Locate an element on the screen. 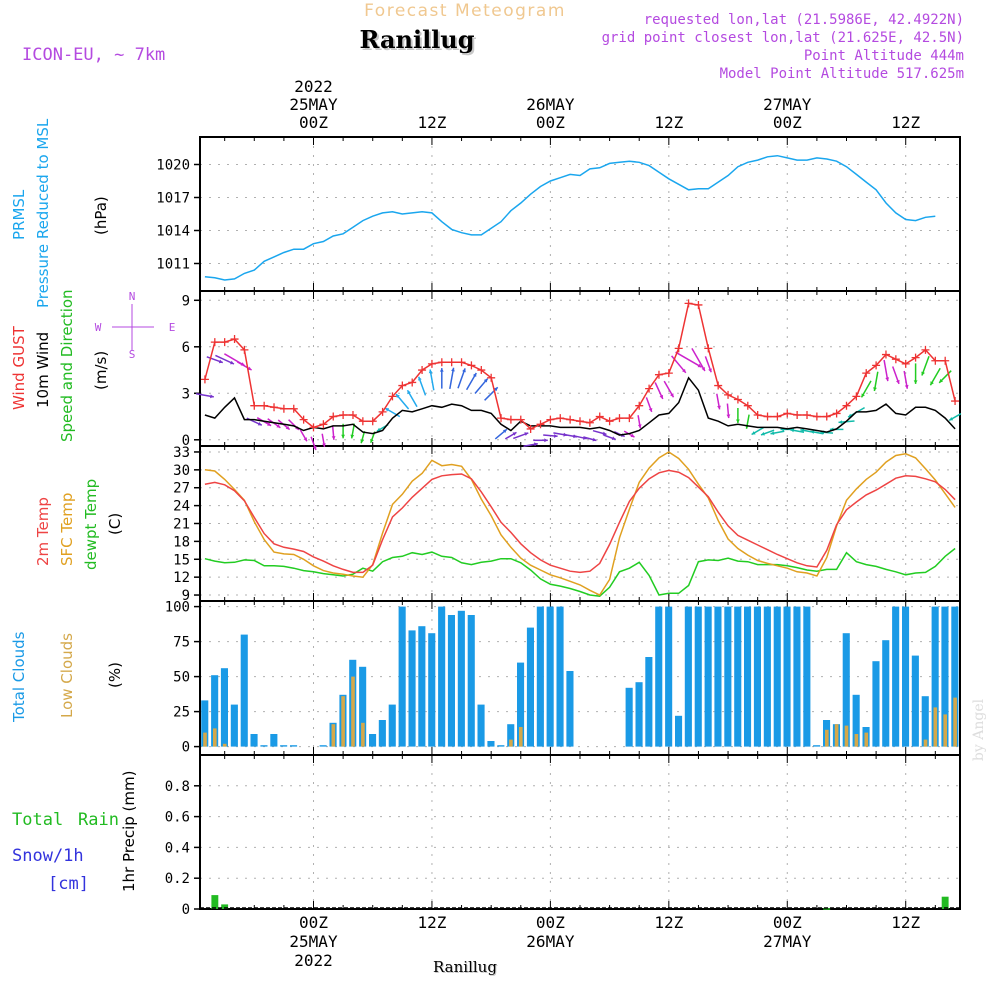  wind-unit: (m/s) is located at coordinates (101, 370).